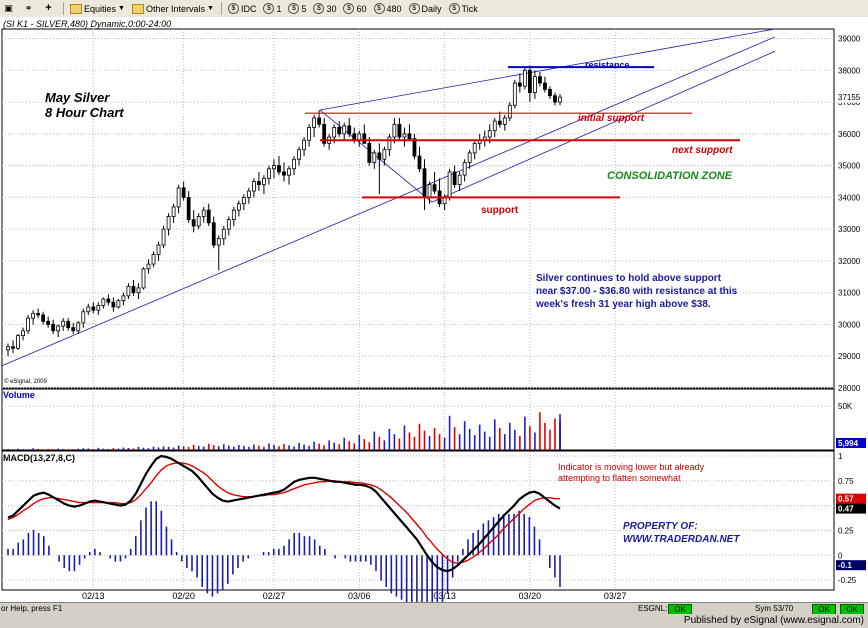  Describe the element at coordinates (49, 8) in the screenshot. I see `add-icon-button: +` at that location.